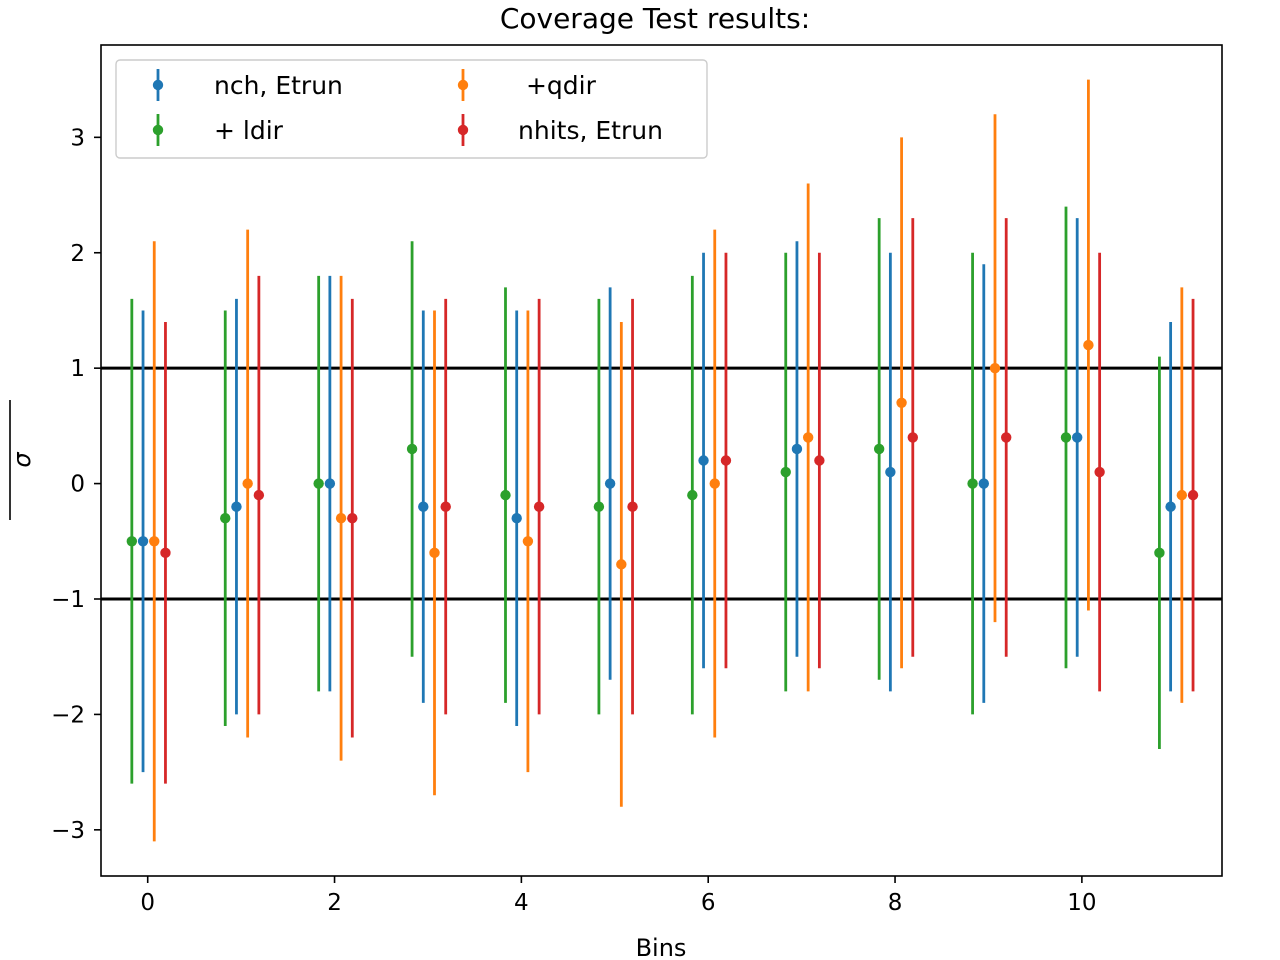 The height and width of the screenshot is (960, 1280). What do you see at coordinates (521, 903) in the screenshot?
I see `x-tick-label: 4` at bounding box center [521, 903].